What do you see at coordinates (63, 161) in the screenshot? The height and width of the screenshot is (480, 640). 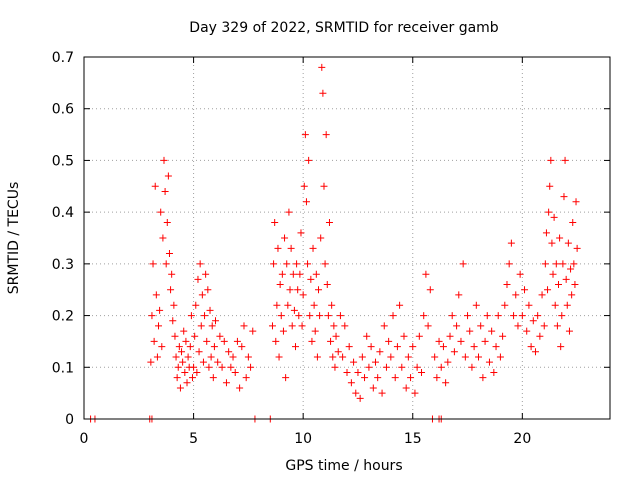 I see `y-tick-label: 0.5` at bounding box center [63, 161].